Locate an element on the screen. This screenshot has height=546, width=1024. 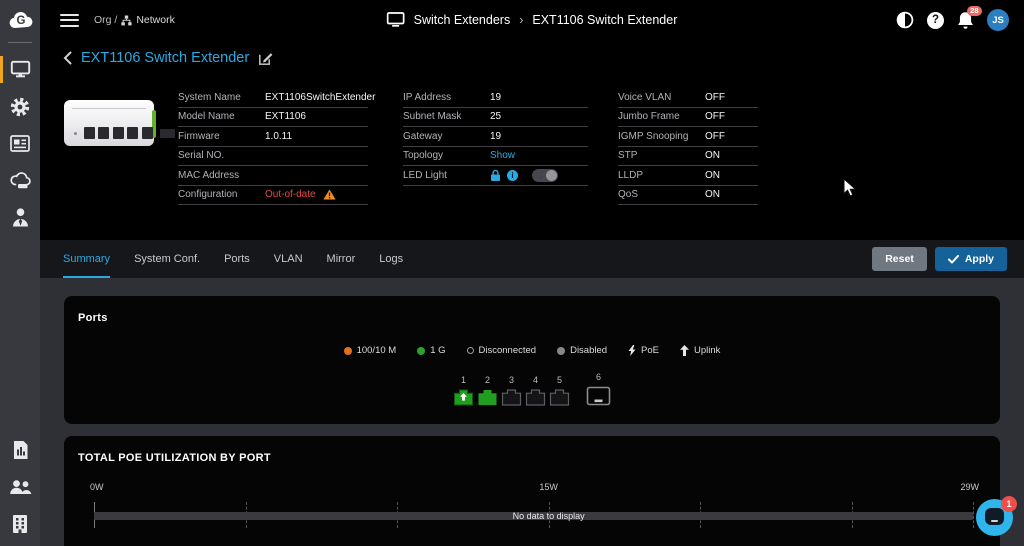
port-5: 5 is located at coordinates (559, 390).